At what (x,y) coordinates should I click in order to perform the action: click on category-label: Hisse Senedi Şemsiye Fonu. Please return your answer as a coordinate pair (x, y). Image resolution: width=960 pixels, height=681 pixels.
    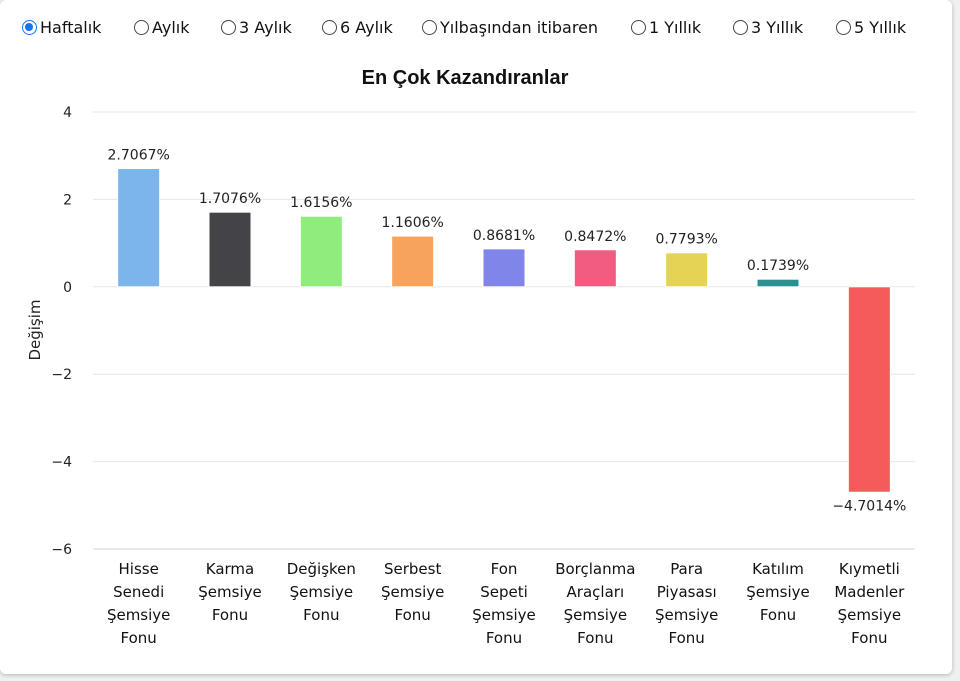
    Looking at the image, I should click on (138, 603).